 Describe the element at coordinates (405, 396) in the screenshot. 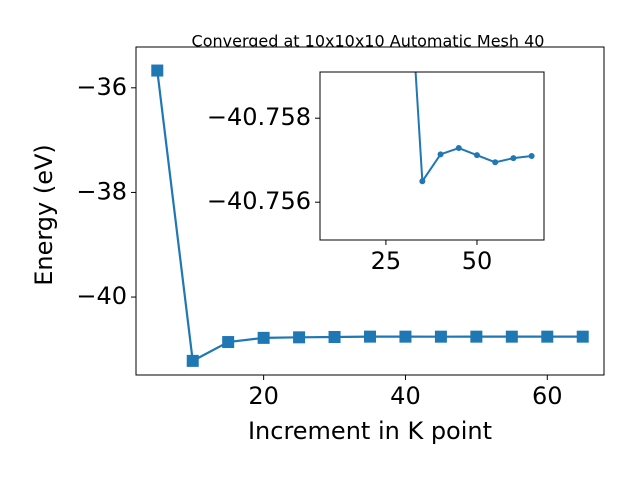

I see `x-tick-label: 40` at that location.